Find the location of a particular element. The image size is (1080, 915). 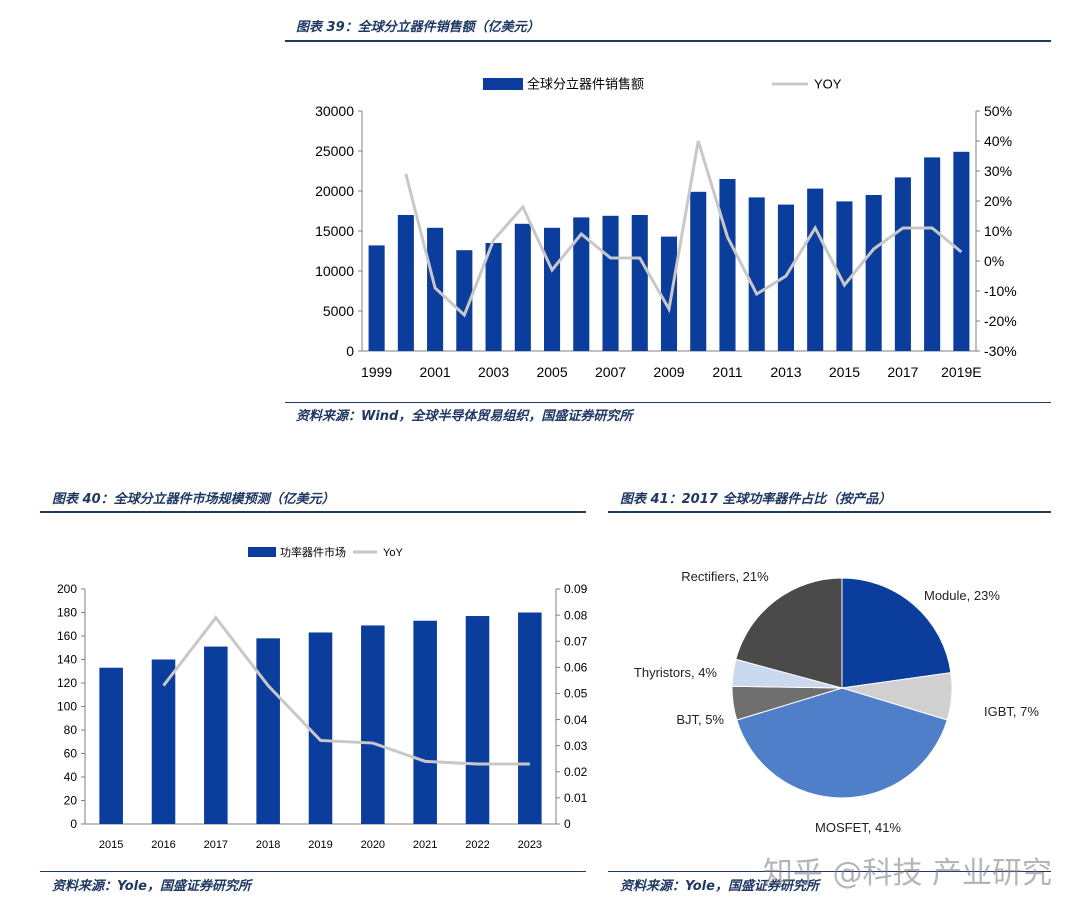

chart40-right-tick-label: 0.07 is located at coordinates (576, 641).